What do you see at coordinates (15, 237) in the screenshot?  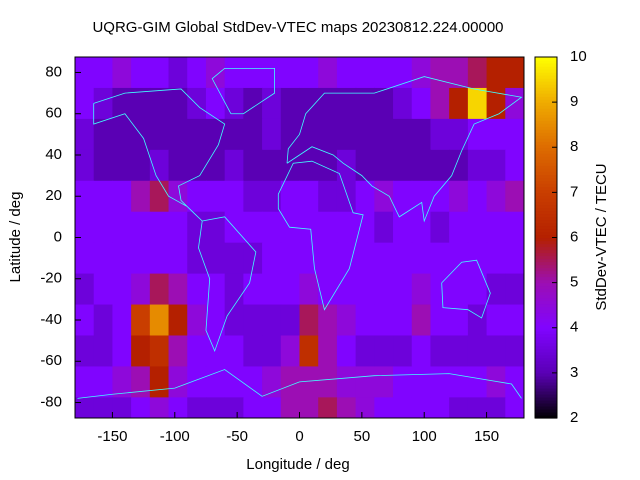 I see `y-axis-label: Latitude / deg` at bounding box center [15, 237].